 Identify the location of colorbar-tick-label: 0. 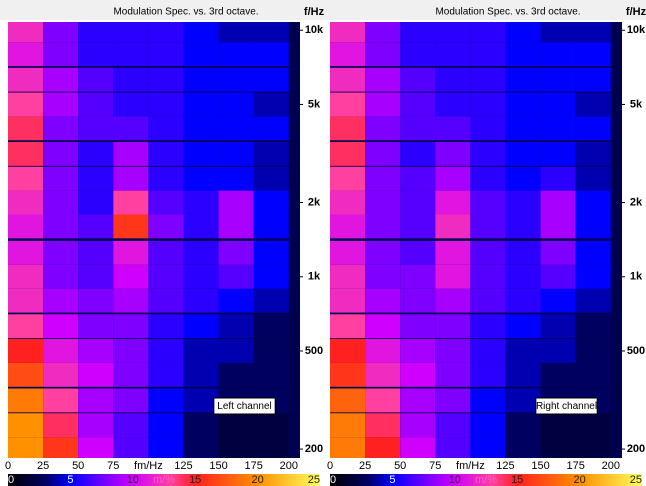
(333, 480).